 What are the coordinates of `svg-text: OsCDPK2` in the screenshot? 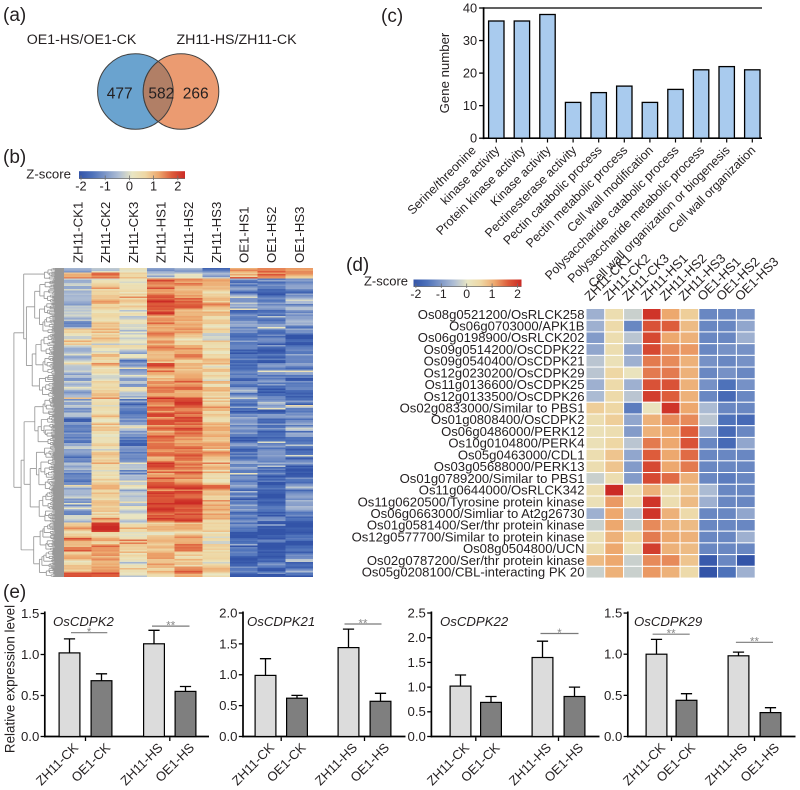 It's located at (83, 621).